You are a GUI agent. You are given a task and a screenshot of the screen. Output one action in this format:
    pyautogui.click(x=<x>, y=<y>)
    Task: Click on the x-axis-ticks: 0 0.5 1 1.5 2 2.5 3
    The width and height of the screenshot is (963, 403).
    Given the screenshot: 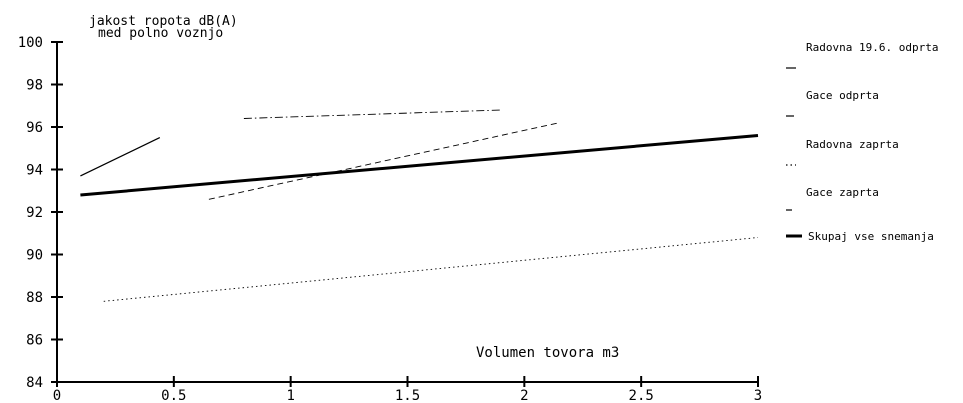 What is the action you would take?
    pyautogui.click(x=407, y=389)
    